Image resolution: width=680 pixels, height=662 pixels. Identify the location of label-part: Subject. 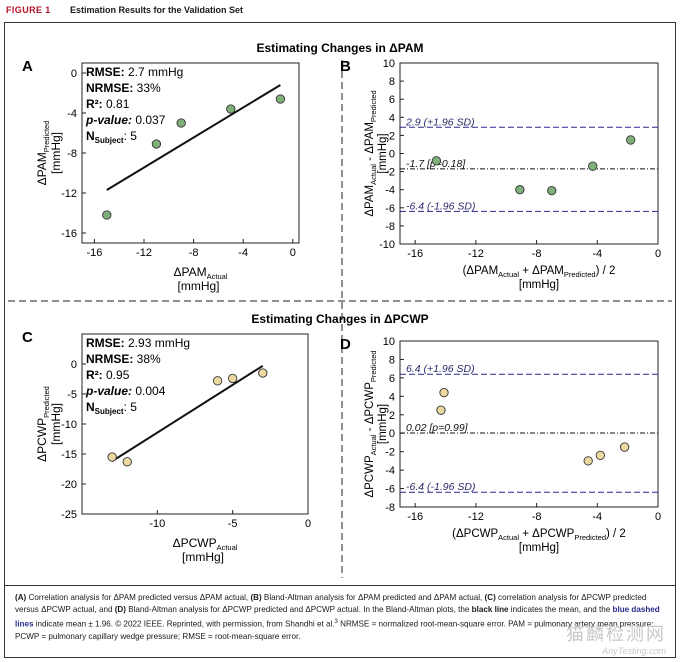
(109, 411).